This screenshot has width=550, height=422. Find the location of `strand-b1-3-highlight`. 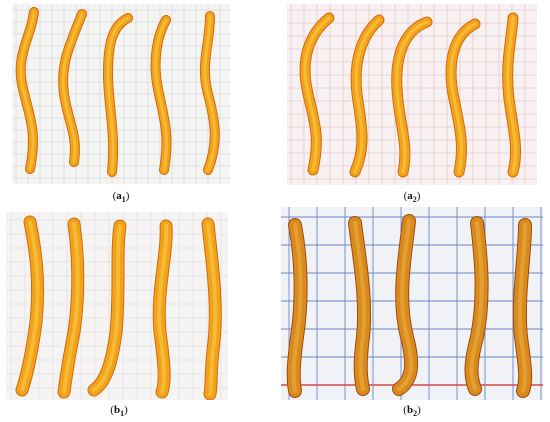

strand-b1-3-highlight is located at coordinates (107, 308).